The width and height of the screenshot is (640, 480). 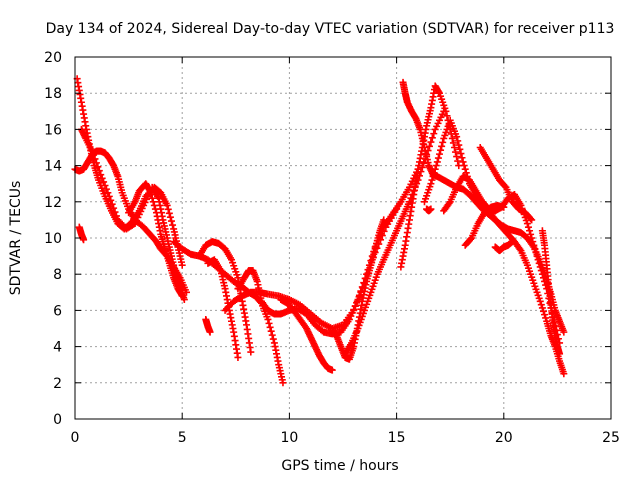 What do you see at coordinates (53, 239) in the screenshot?
I see `y-tick-label: 10` at bounding box center [53, 239].